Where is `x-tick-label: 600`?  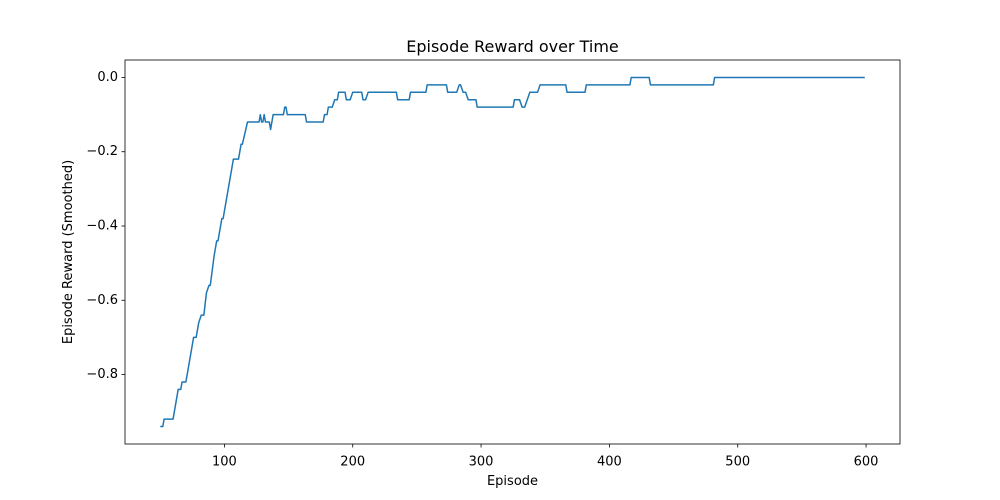
x-tick-label: 600 is located at coordinates (866, 462).